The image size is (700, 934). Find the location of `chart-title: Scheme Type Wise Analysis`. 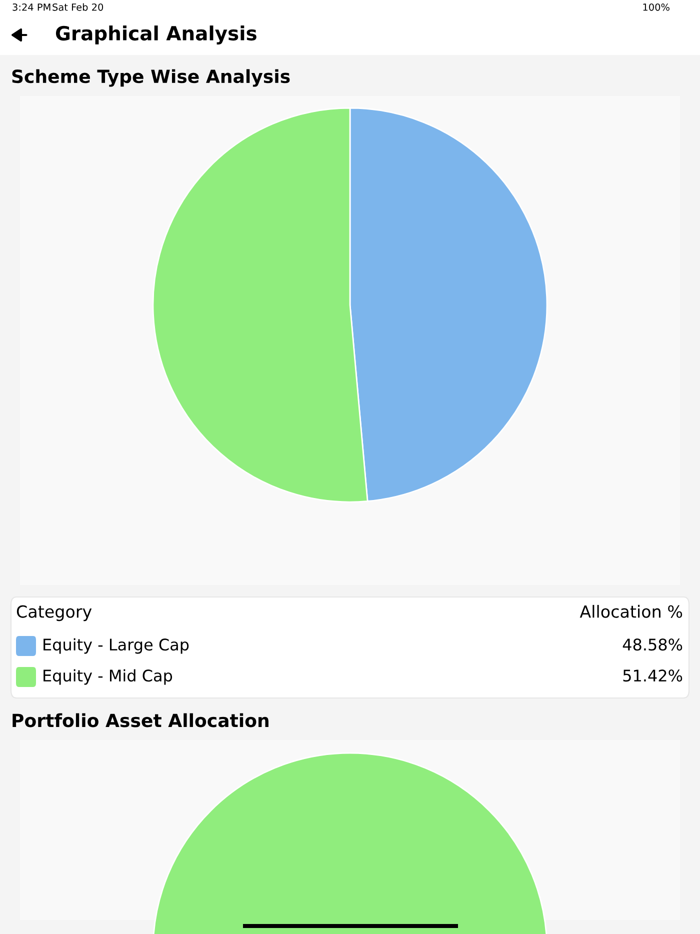

chart-title: Scheme Type Wise Analysis is located at coordinates (151, 78).